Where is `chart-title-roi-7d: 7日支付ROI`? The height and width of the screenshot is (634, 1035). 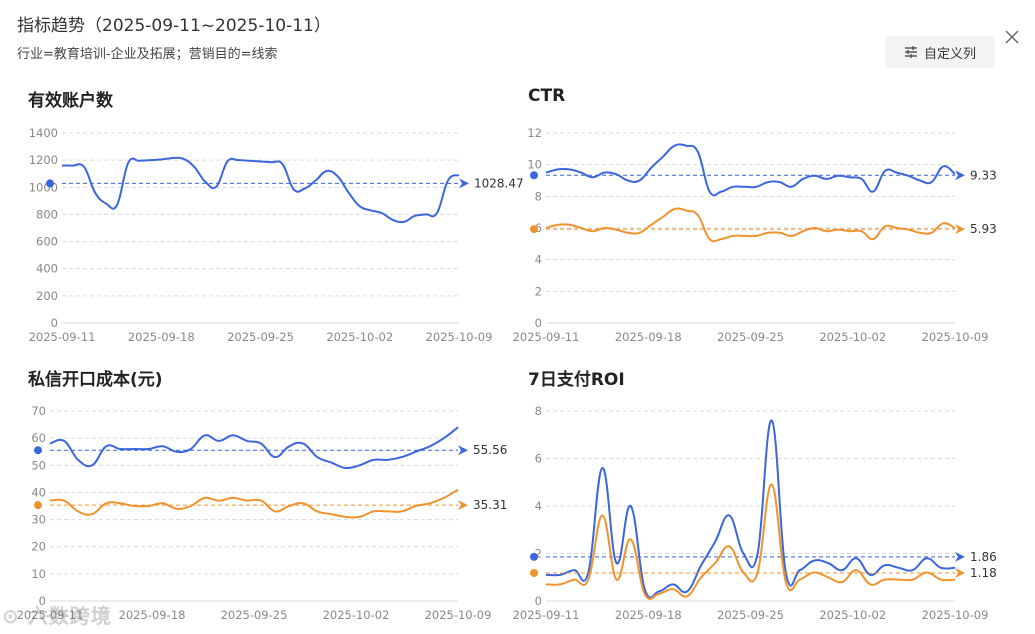
chart-title-roi-7d: 7日支付ROI is located at coordinates (576, 380).